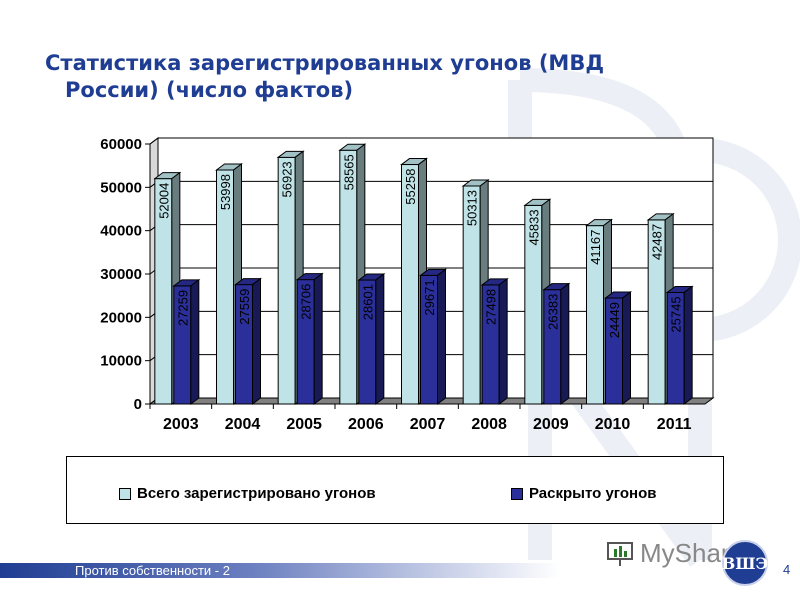 The width and height of the screenshot is (800, 600). I want to click on x-tick-label: 2011, so click(674, 424).